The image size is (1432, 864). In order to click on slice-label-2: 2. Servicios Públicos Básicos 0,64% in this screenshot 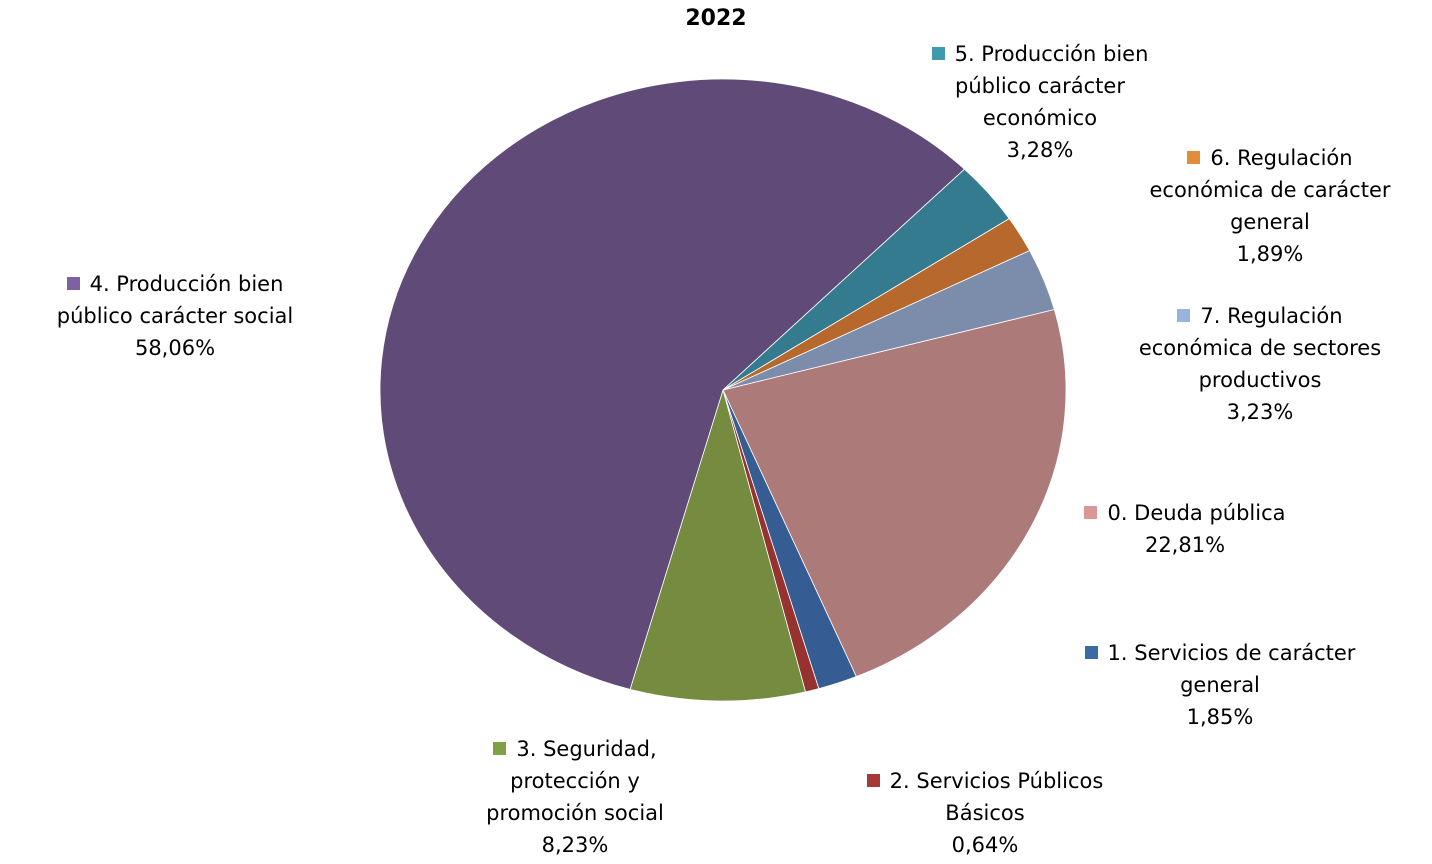, I will do `click(985, 813)`.